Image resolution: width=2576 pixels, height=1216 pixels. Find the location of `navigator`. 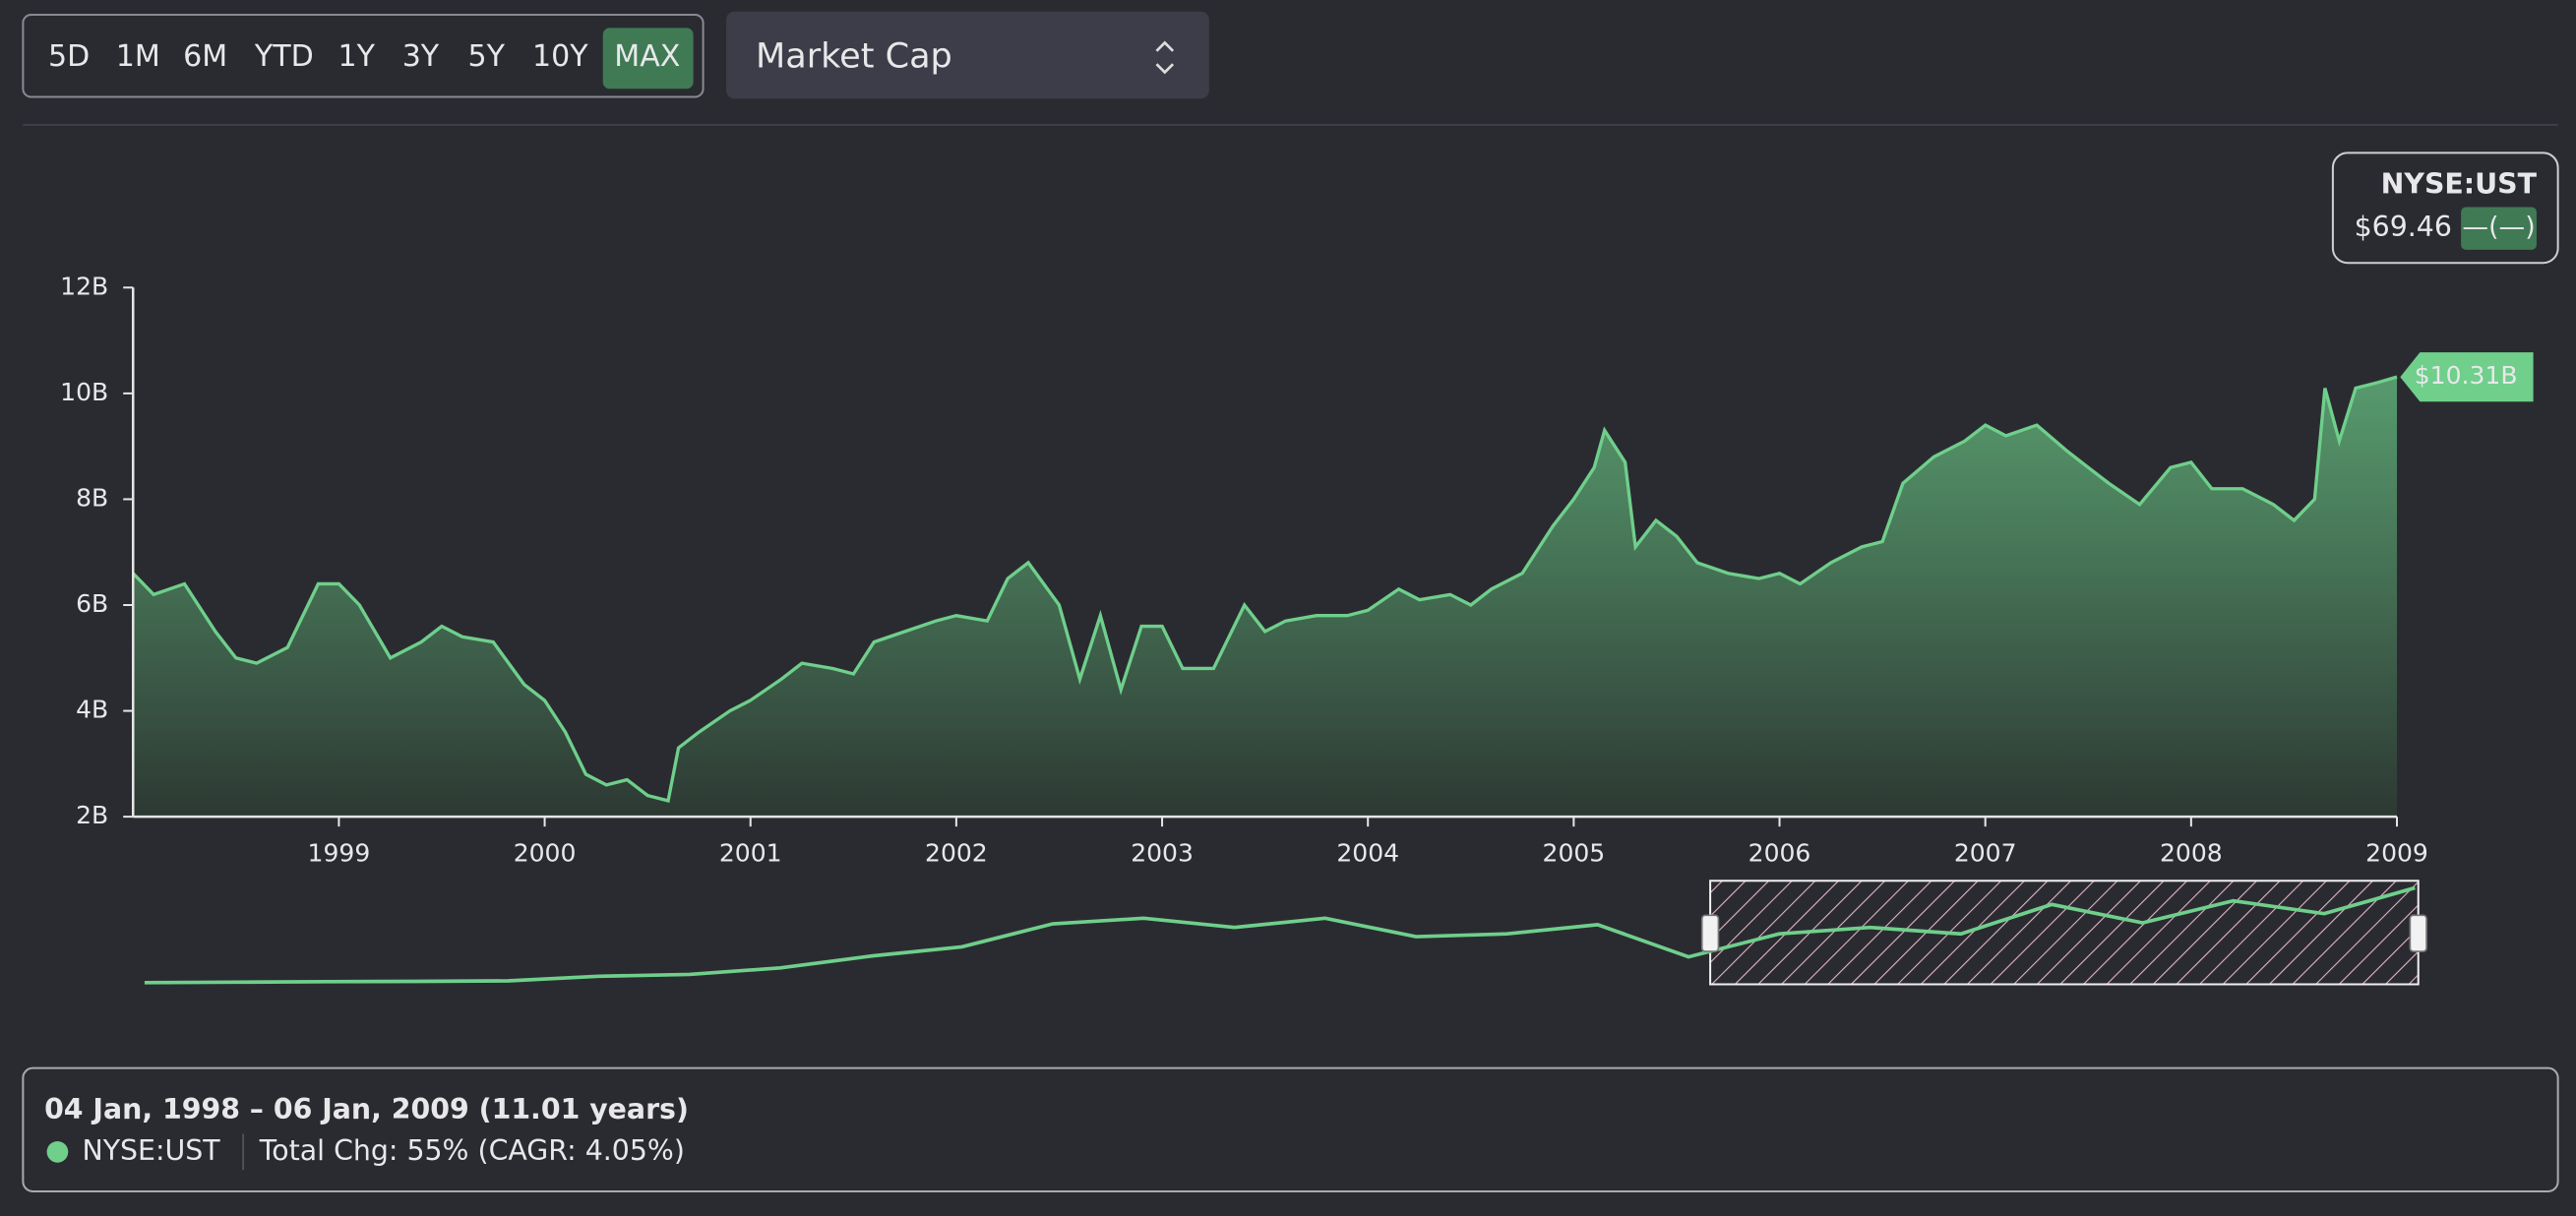

navigator is located at coordinates (1285, 933).